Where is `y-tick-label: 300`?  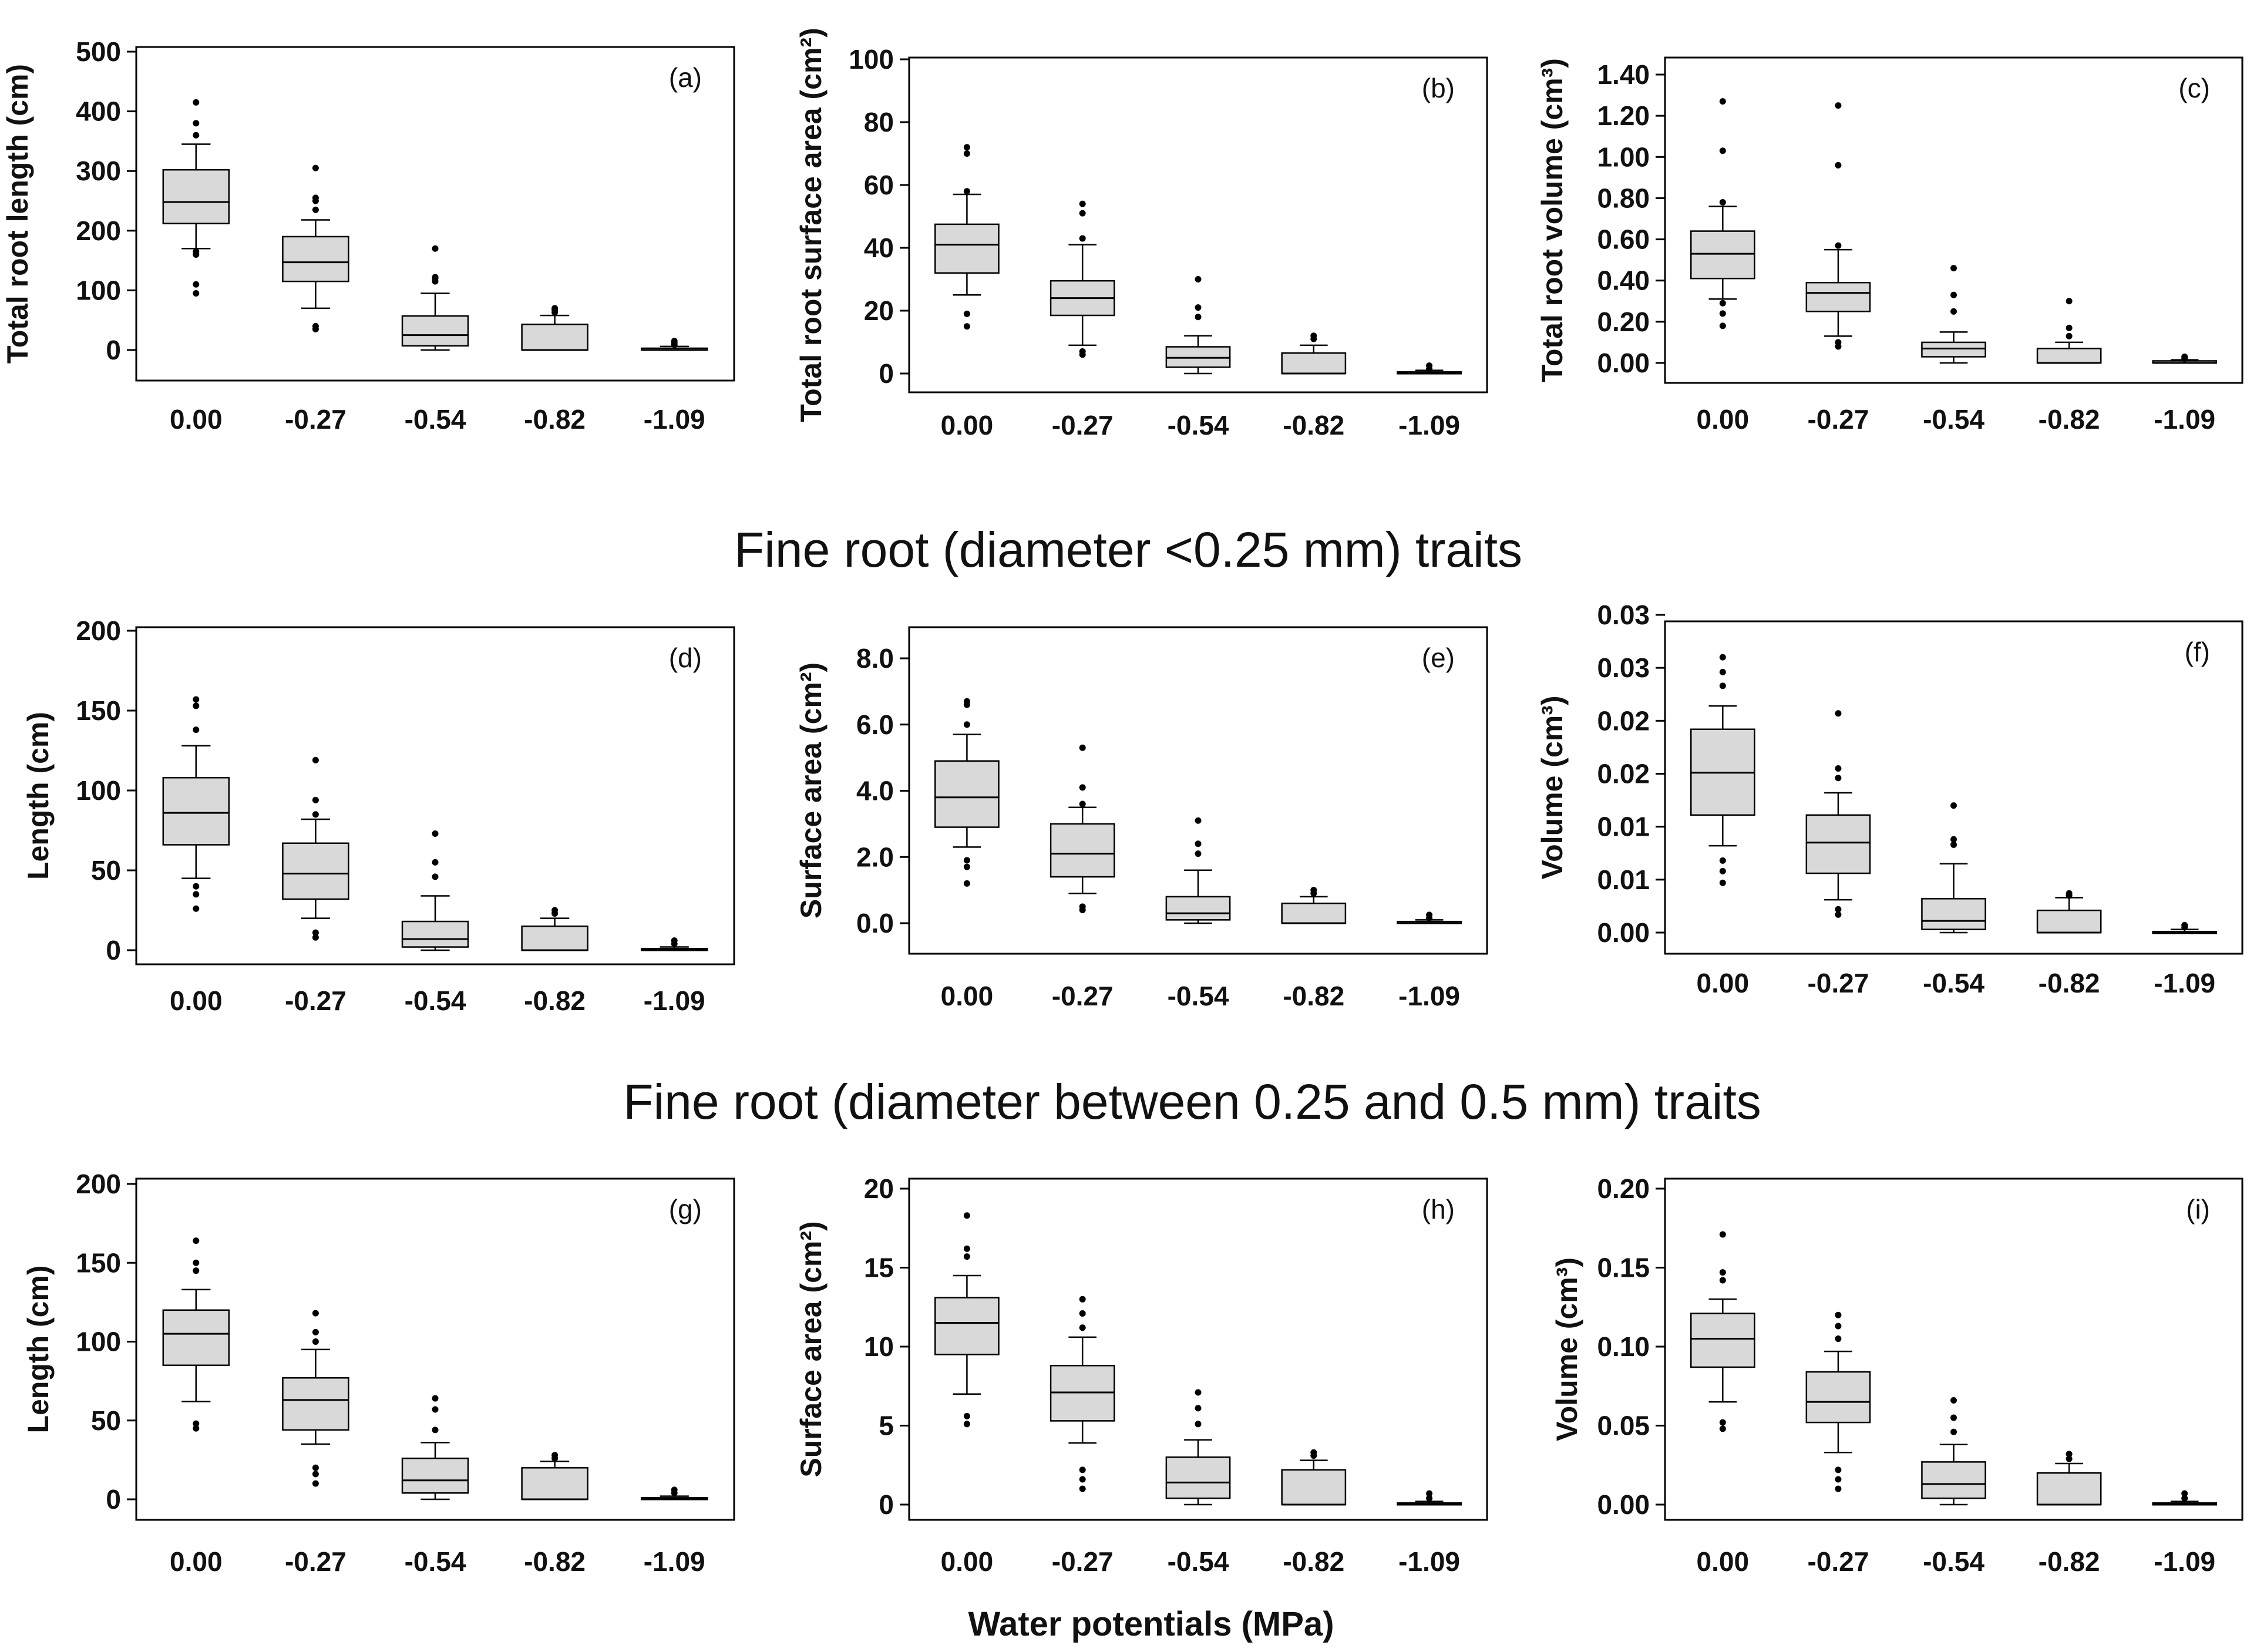 y-tick-label: 300 is located at coordinates (98, 171).